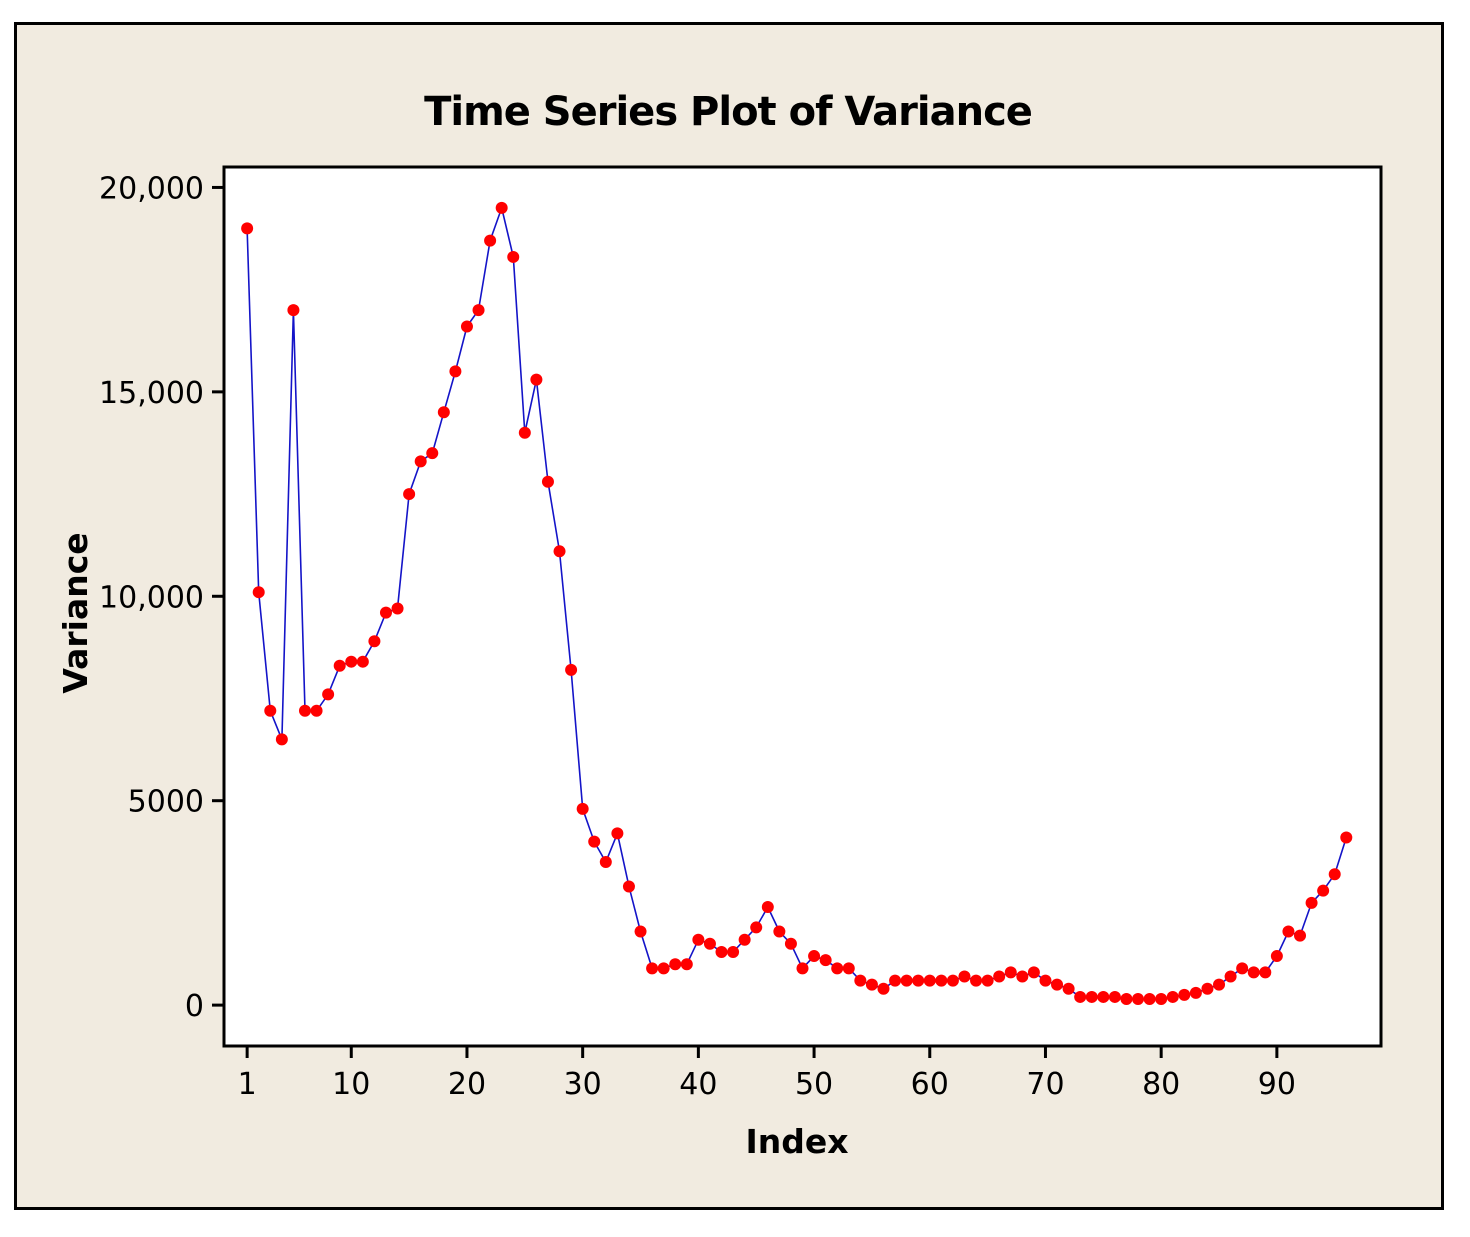  What do you see at coordinates (467, 1084) in the screenshot?
I see `x-tick-label: 20` at bounding box center [467, 1084].